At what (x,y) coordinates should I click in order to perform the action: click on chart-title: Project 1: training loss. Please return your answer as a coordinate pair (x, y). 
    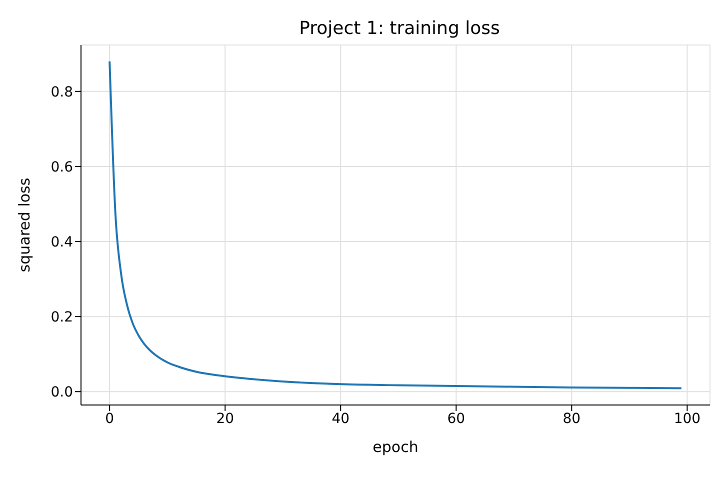
    Looking at the image, I should click on (399, 28).